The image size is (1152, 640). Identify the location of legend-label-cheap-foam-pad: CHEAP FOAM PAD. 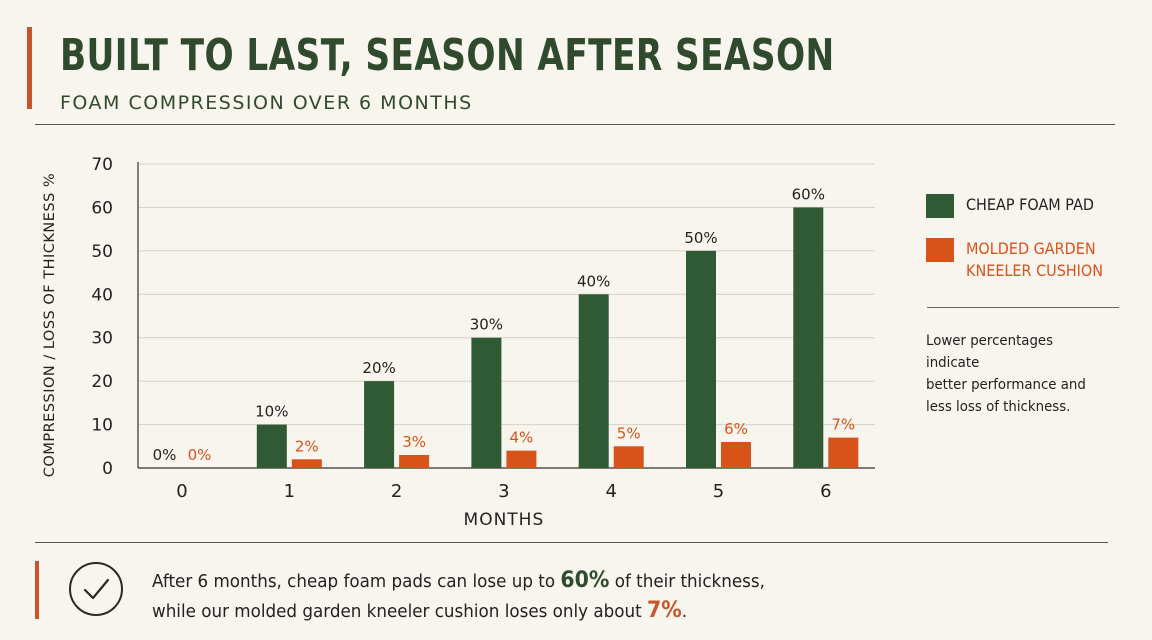
(1030, 205).